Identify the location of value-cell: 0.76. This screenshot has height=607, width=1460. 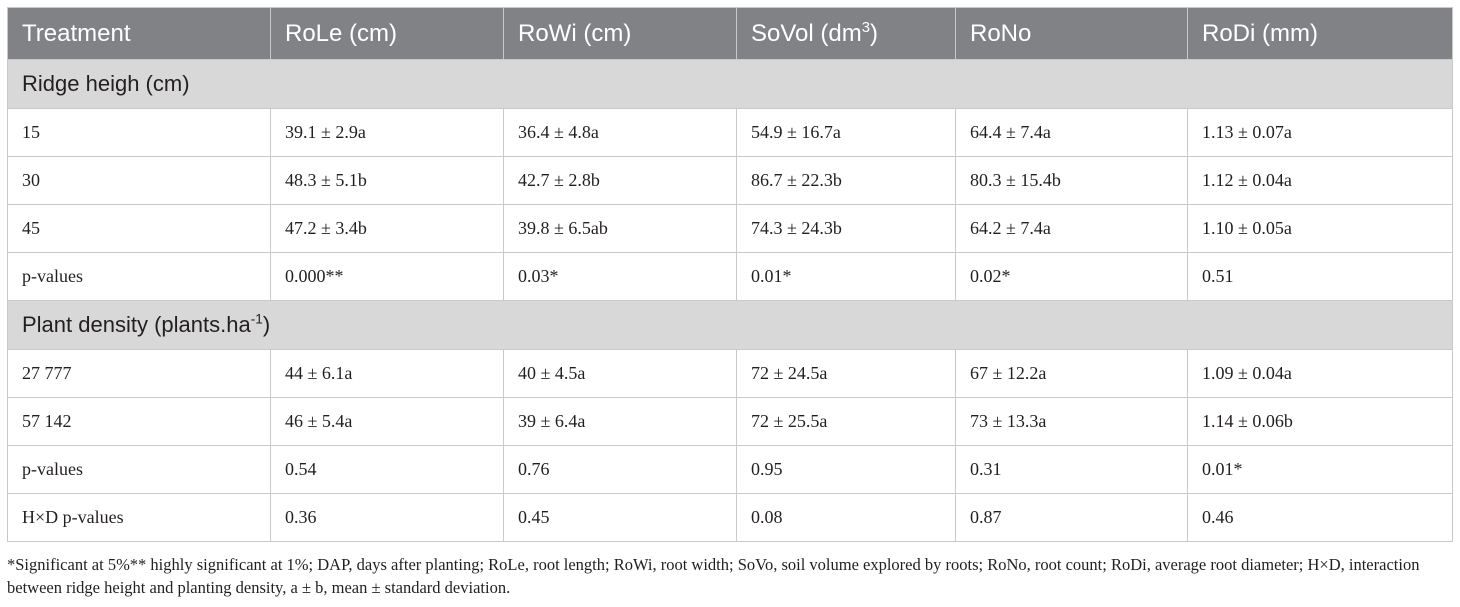
(620, 469).